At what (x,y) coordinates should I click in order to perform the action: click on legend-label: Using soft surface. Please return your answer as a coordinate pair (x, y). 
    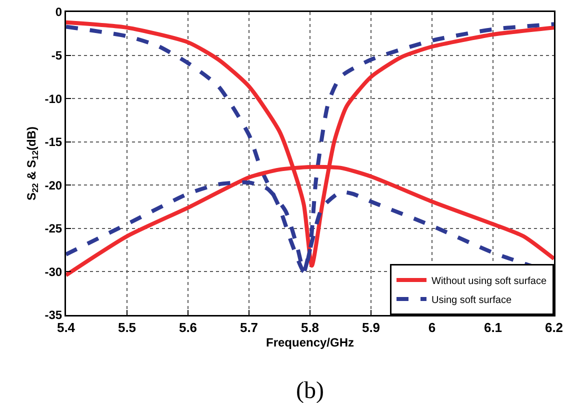
    Looking at the image, I should click on (472, 300).